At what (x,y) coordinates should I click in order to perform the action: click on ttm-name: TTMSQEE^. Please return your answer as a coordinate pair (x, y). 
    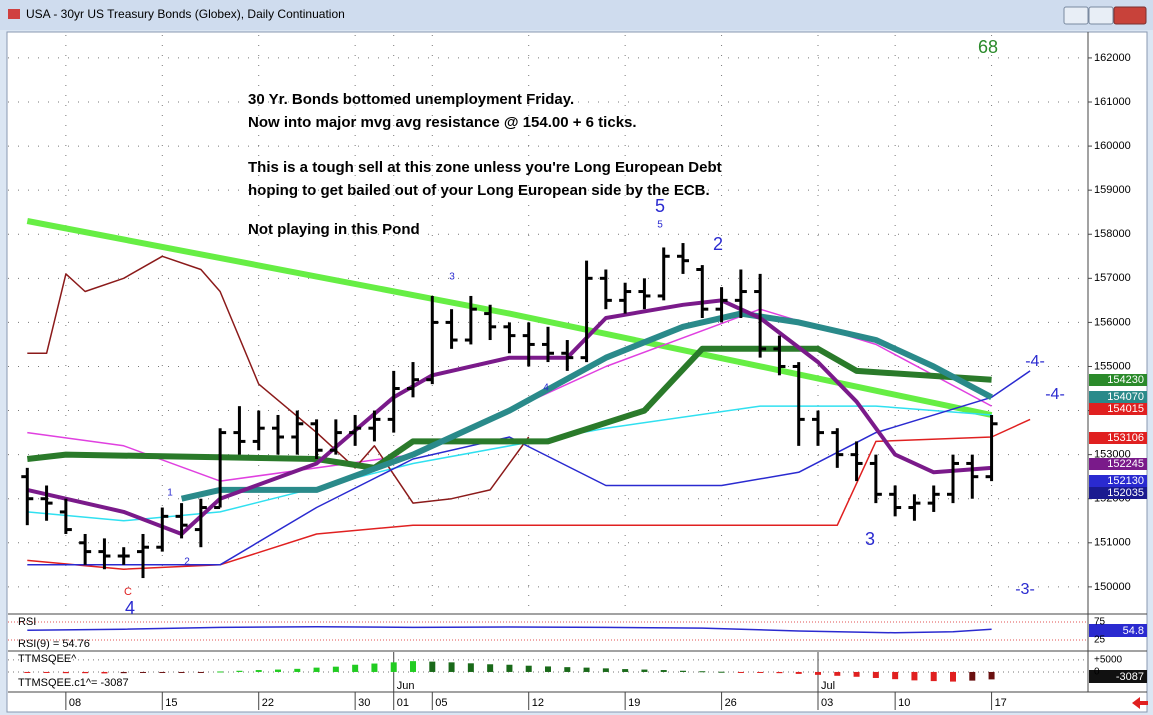
    Looking at the image, I should click on (47, 659).